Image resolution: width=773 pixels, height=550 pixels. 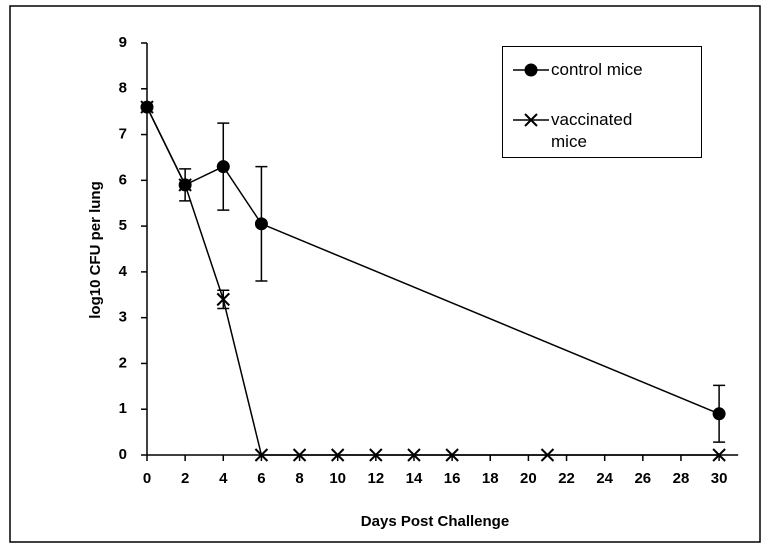 What do you see at coordinates (681, 478) in the screenshot?
I see `x-tick-label: 28` at bounding box center [681, 478].